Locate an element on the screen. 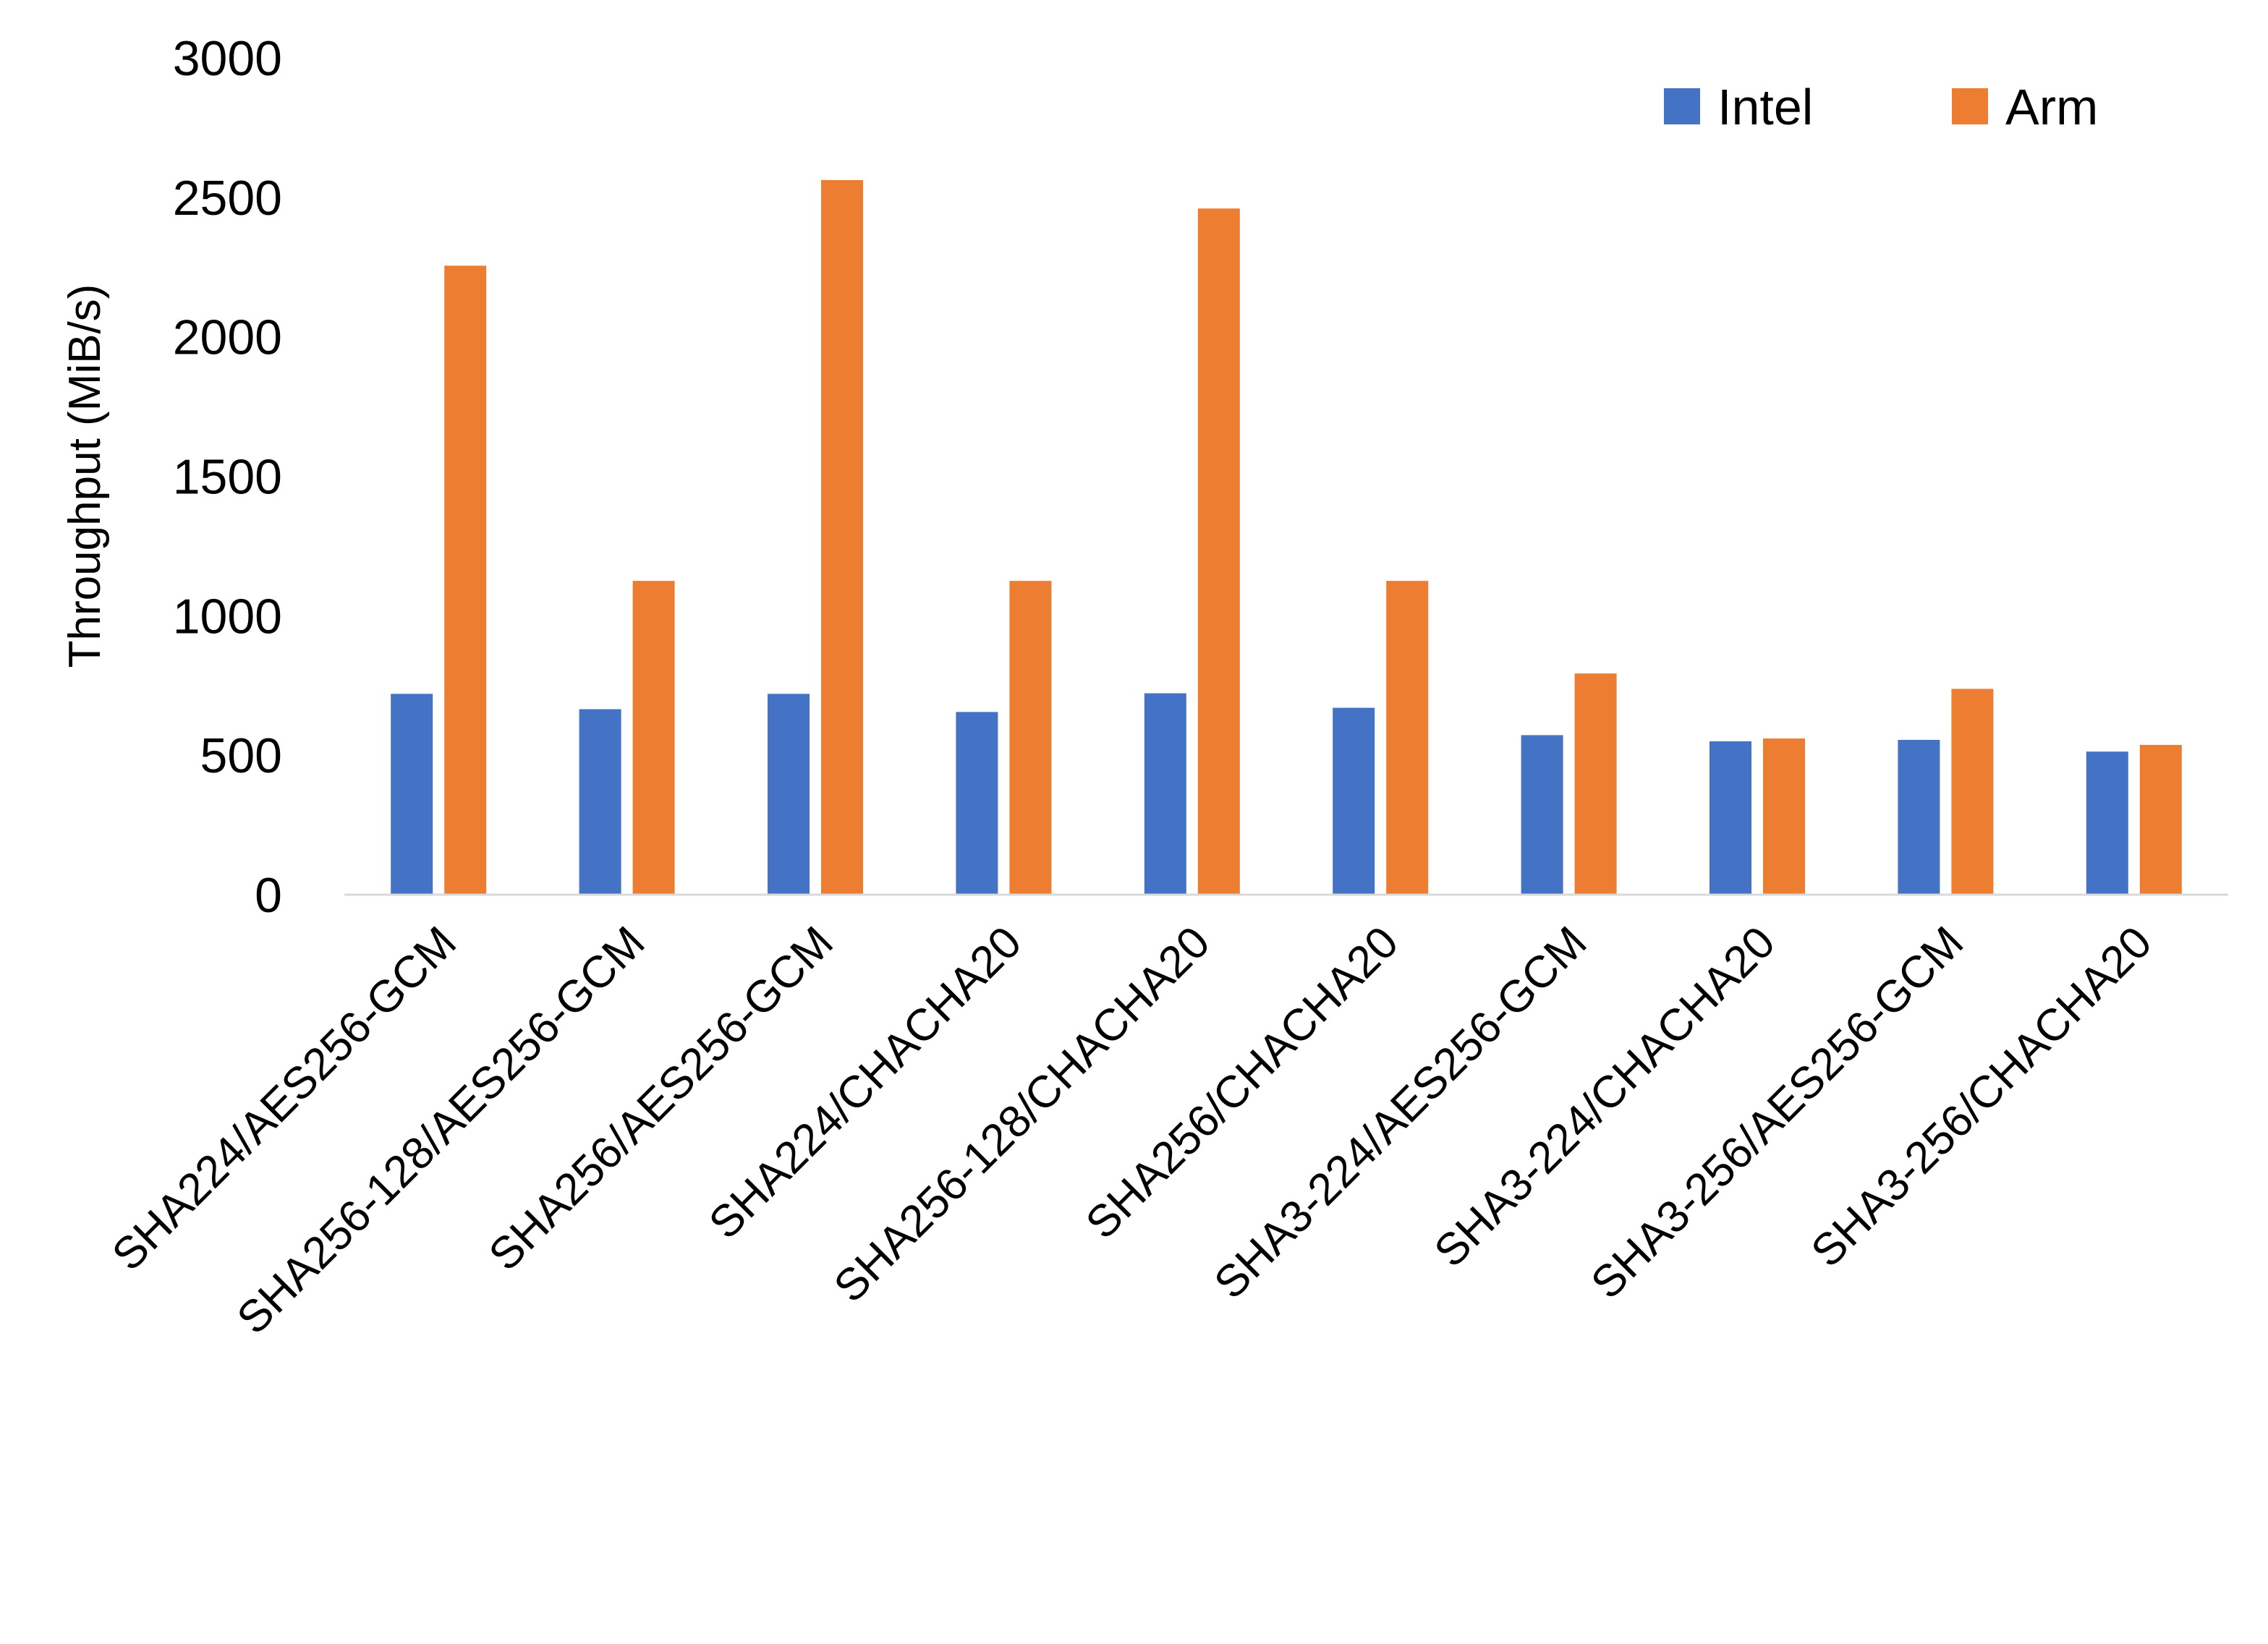 This screenshot has height=1644, width=2268. x-tick-label: SHA224/AES256-GCM is located at coordinates (284, 1098).